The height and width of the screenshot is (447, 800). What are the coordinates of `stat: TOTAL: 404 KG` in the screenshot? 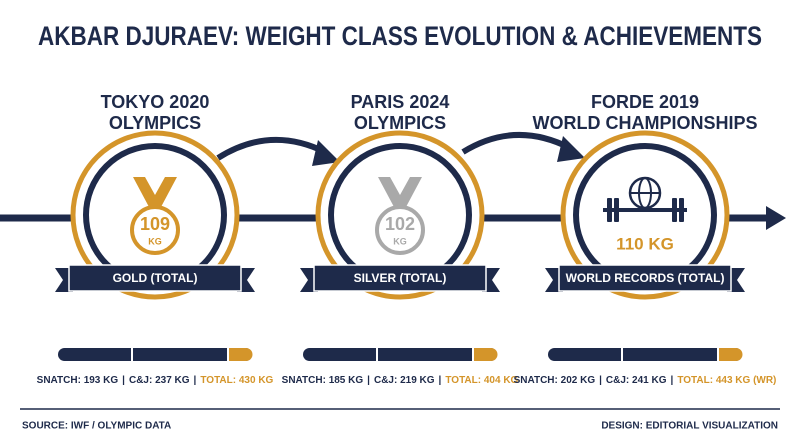 It's located at (481, 380).